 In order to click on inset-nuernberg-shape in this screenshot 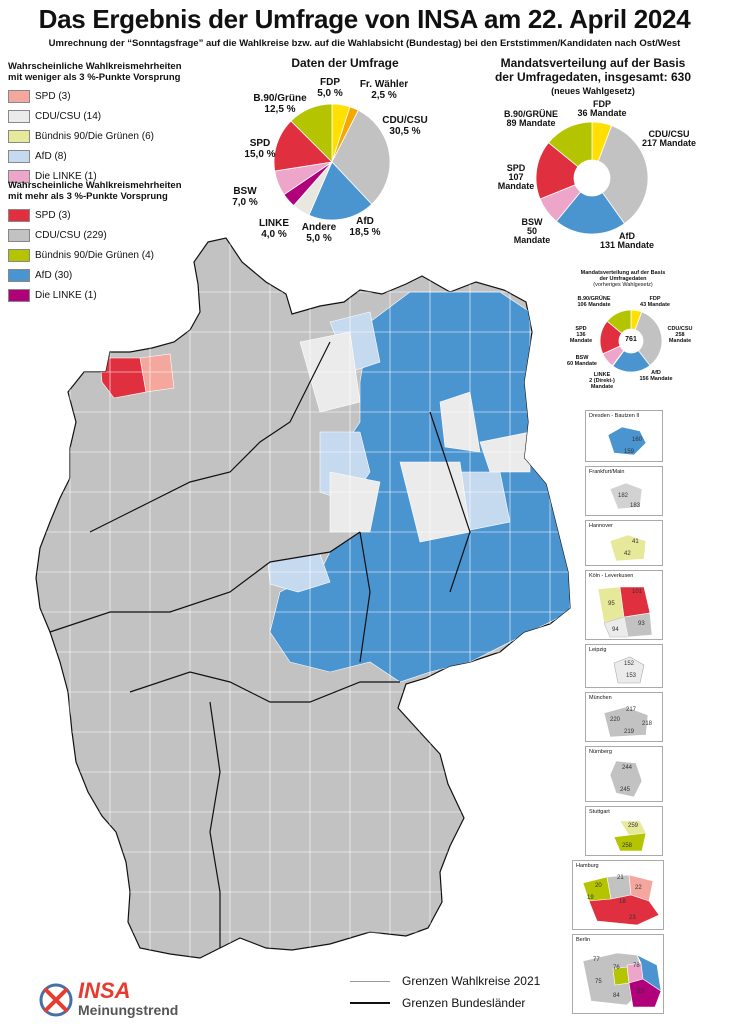, I will do `click(626, 779)`.